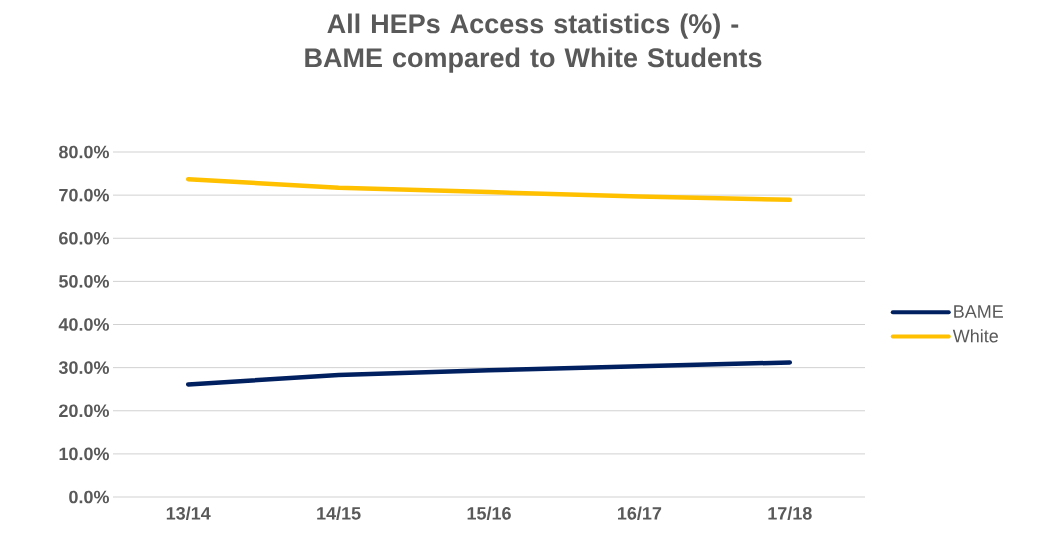 The width and height of the screenshot is (1051, 550). I want to click on y-tick-label: 40.0%, so click(83, 324).